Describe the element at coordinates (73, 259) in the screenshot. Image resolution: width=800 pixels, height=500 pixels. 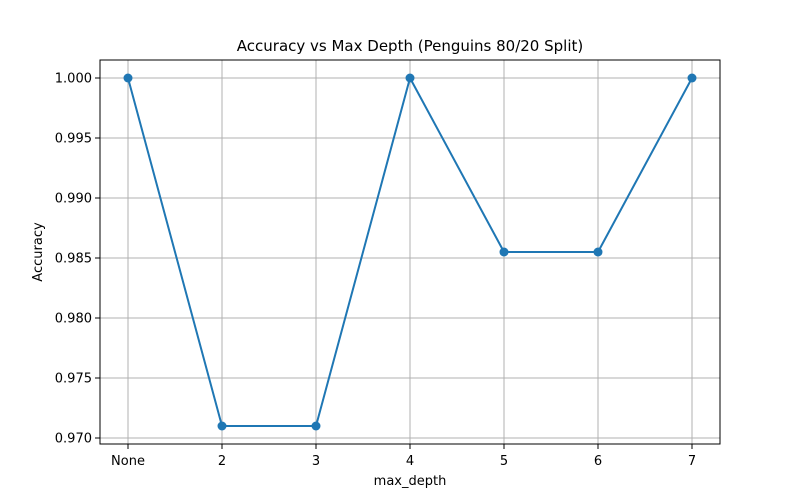
I see `y-tick-label: 0.985` at that location.